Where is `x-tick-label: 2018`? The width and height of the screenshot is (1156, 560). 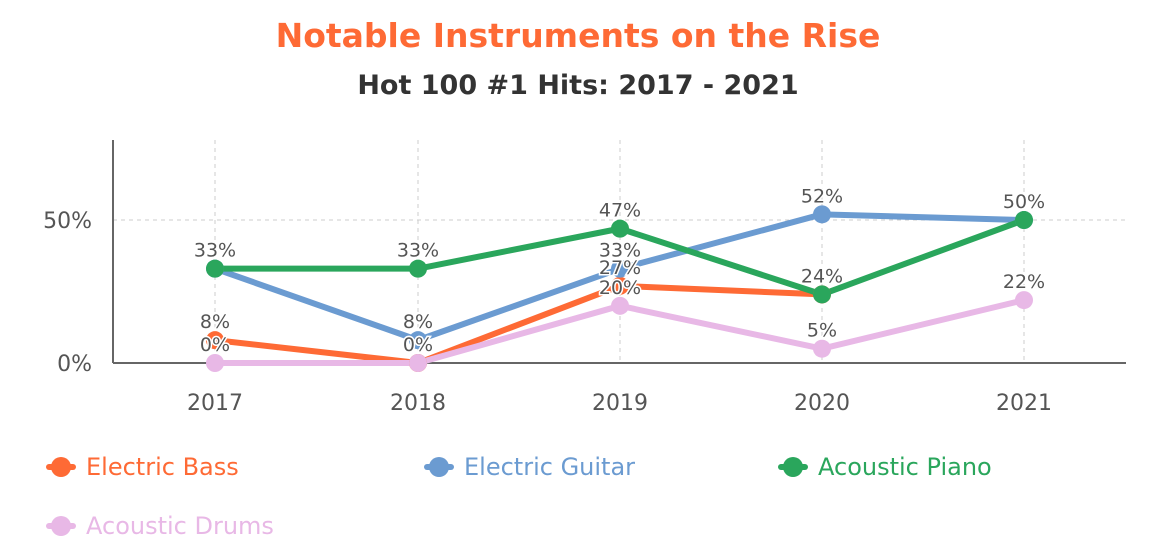 x-tick-label: 2018 is located at coordinates (418, 403).